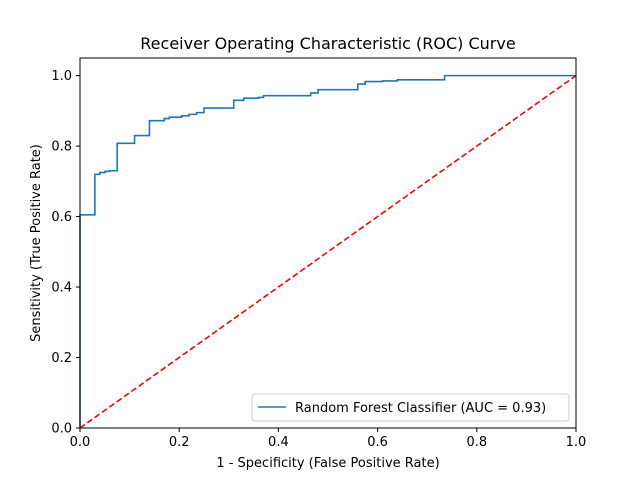  What do you see at coordinates (36, 243) in the screenshot?
I see `y-axis-label: Sensitivity (True Positive Rate)` at bounding box center [36, 243].